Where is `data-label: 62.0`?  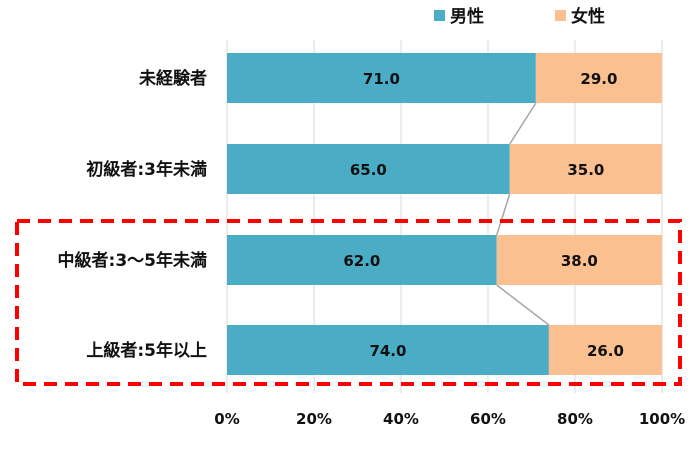 data-label: 62.0 is located at coordinates (361, 261).